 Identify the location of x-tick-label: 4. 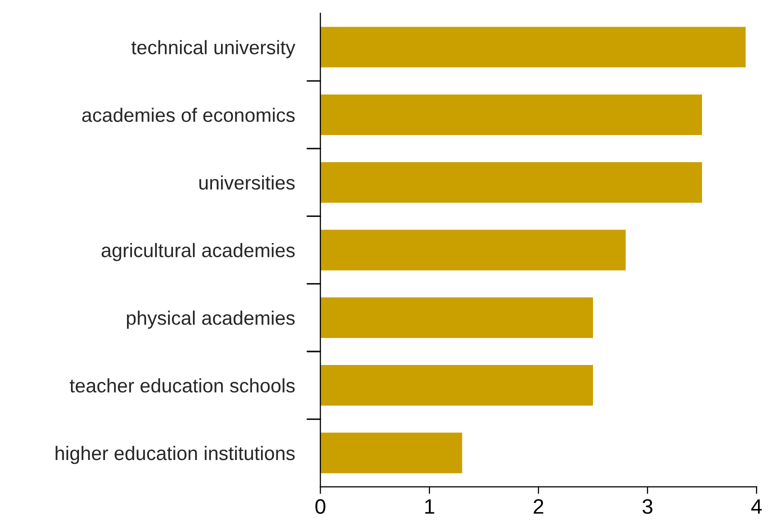
(756, 506).